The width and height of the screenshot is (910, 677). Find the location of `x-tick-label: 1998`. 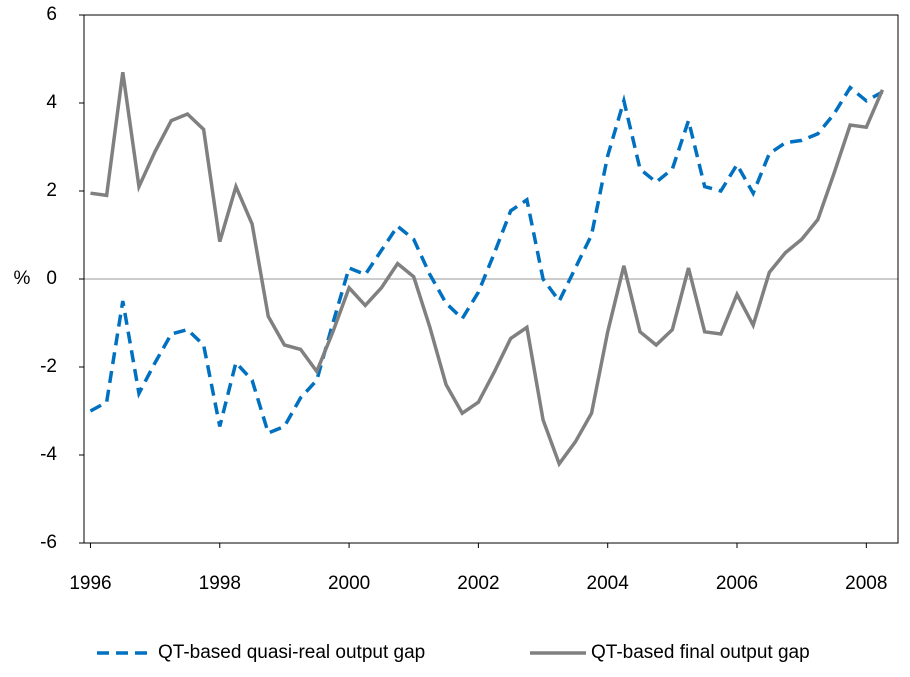

x-tick-label: 1998 is located at coordinates (220, 583).